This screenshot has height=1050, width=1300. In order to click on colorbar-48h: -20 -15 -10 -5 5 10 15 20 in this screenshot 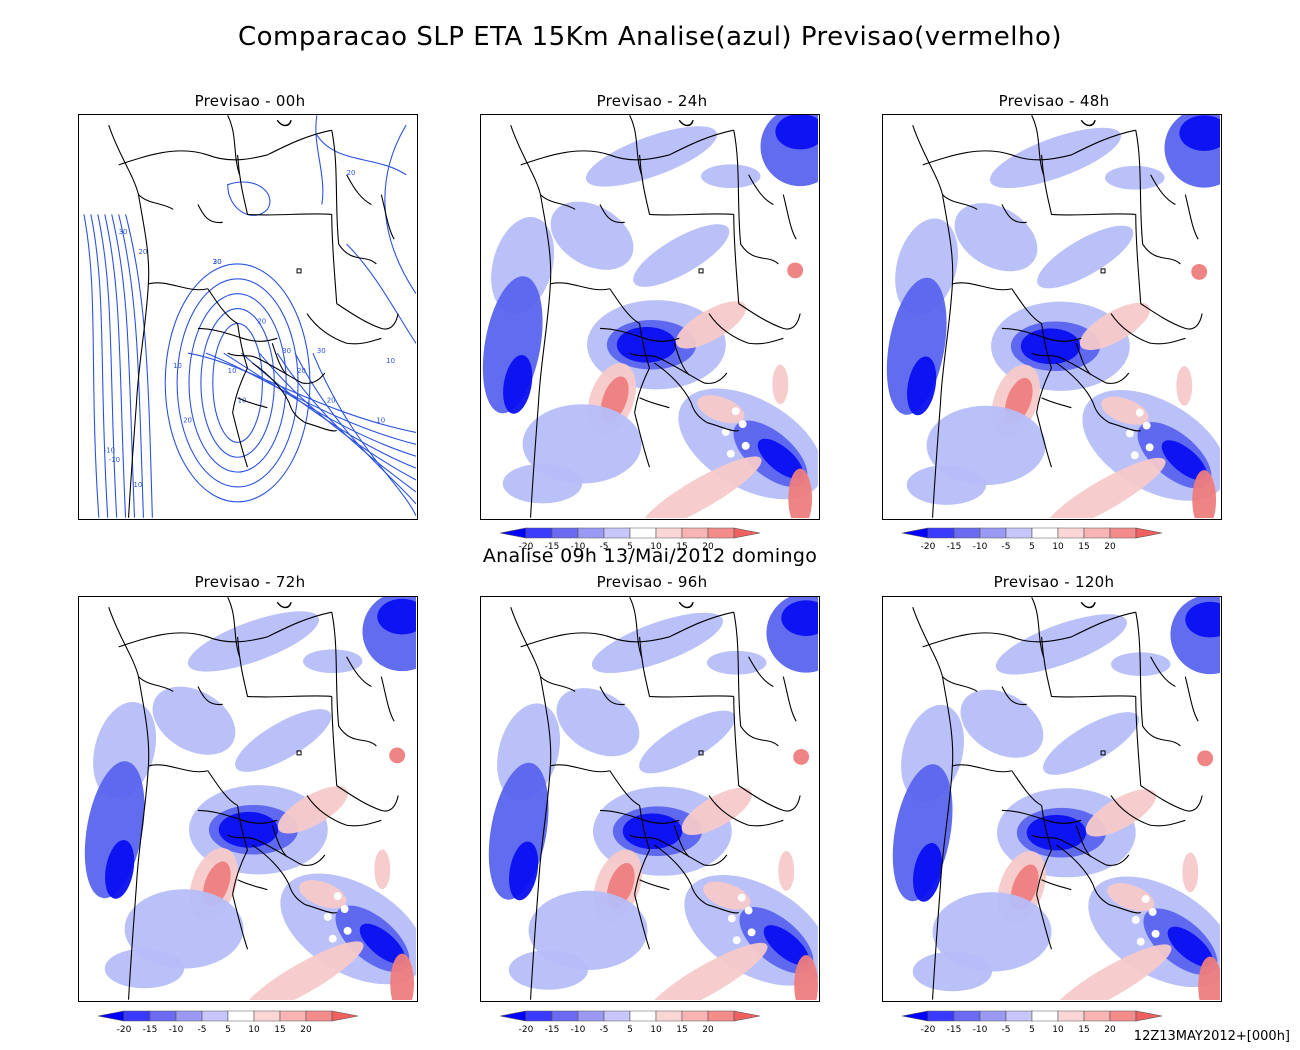, I will do `click(1032, 540)`.